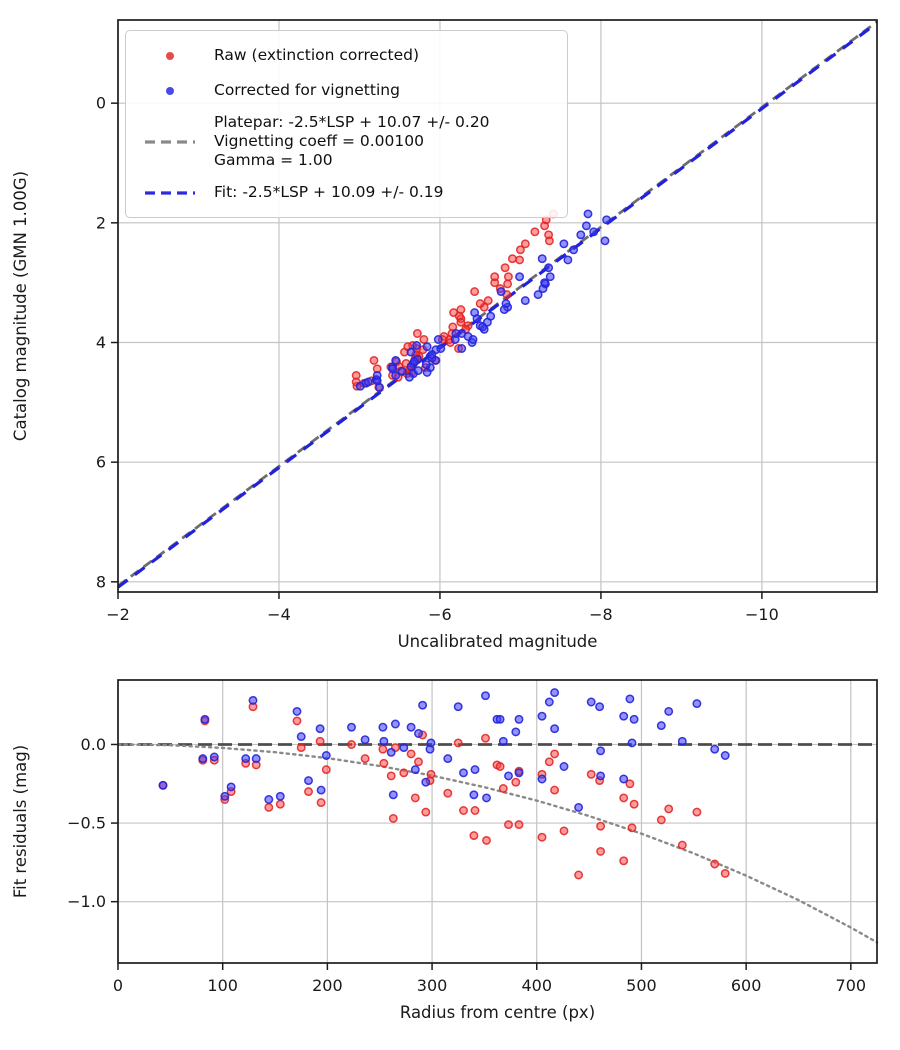 The width and height of the screenshot is (900, 1050). What do you see at coordinates (273, 160) in the screenshot?
I see `legend-platepar-line3: Gamma = 1.00` at bounding box center [273, 160].